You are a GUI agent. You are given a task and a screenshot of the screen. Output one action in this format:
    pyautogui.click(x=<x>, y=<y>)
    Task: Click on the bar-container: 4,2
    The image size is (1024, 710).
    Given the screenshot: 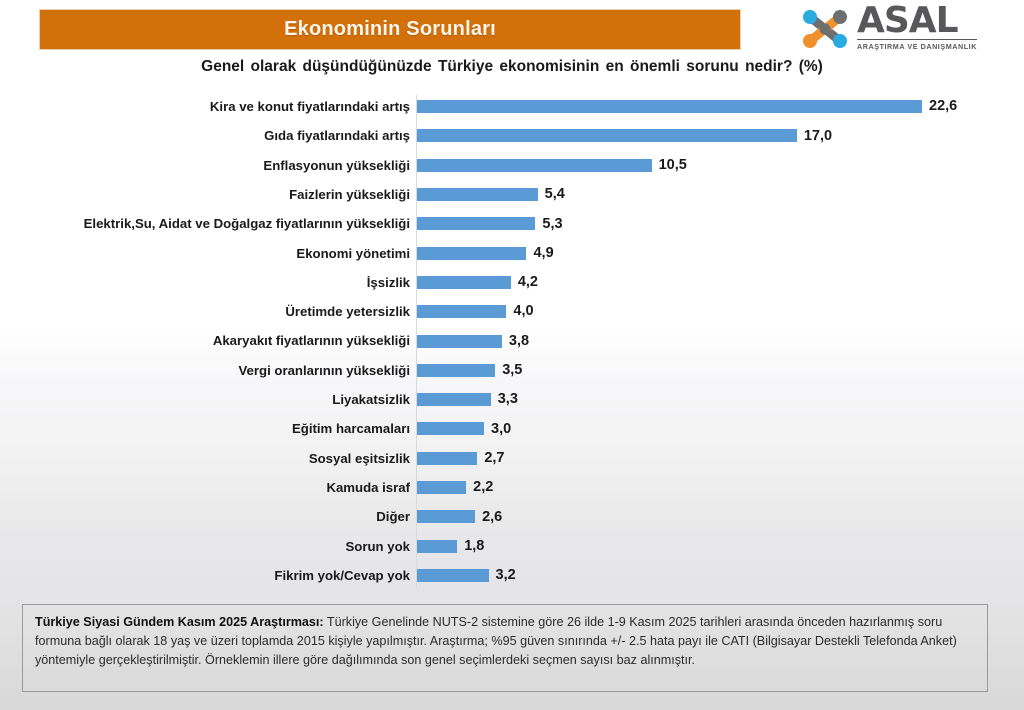 What is the action you would take?
    pyautogui.click(x=477, y=282)
    